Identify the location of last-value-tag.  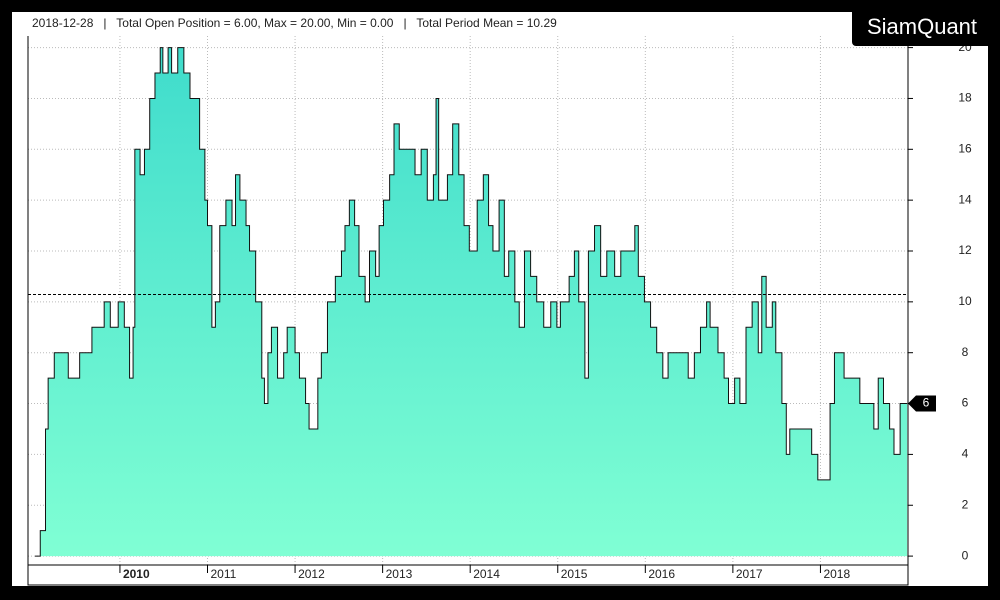
(922, 403).